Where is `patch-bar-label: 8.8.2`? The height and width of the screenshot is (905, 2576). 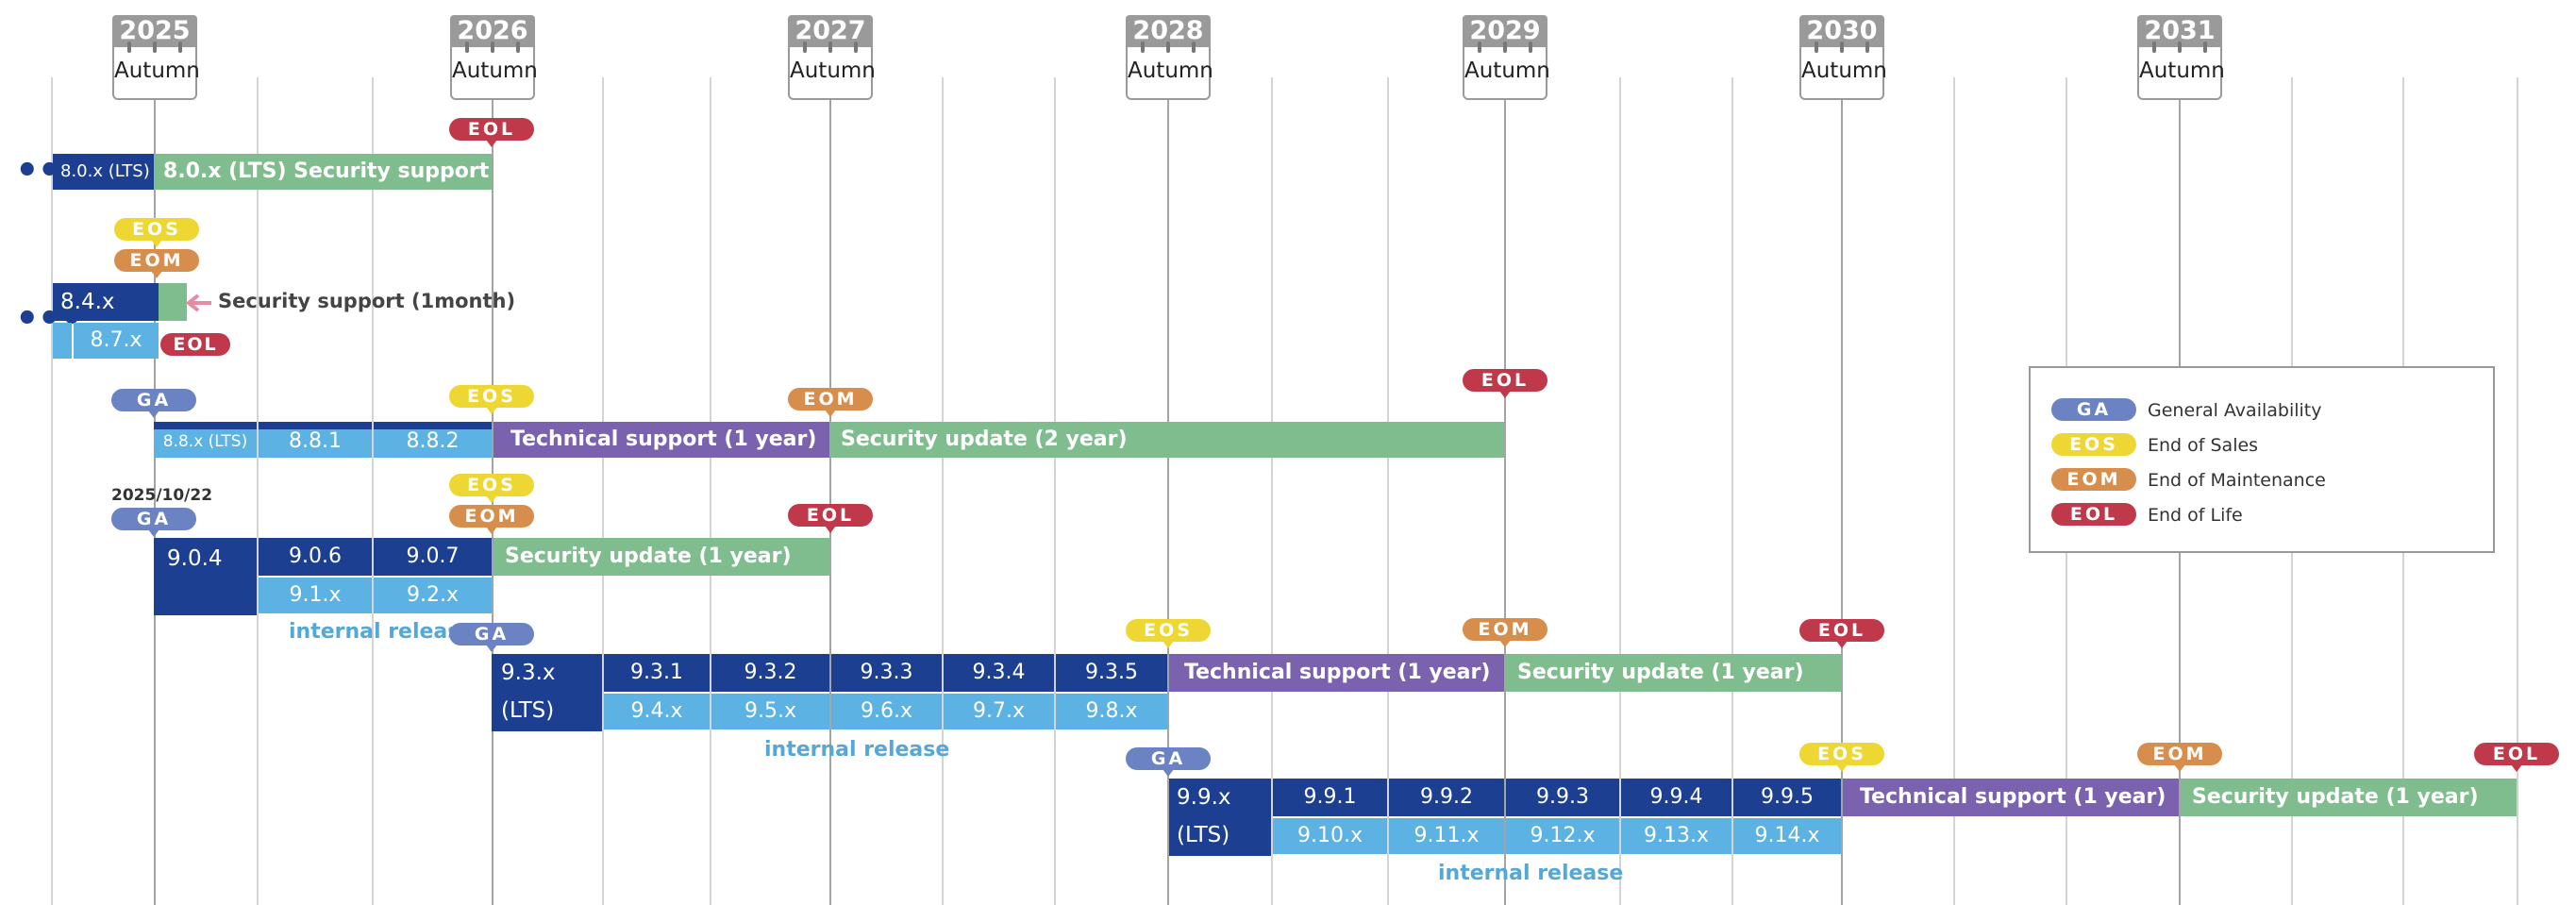
patch-bar-label: 8.8.2 is located at coordinates (433, 443).